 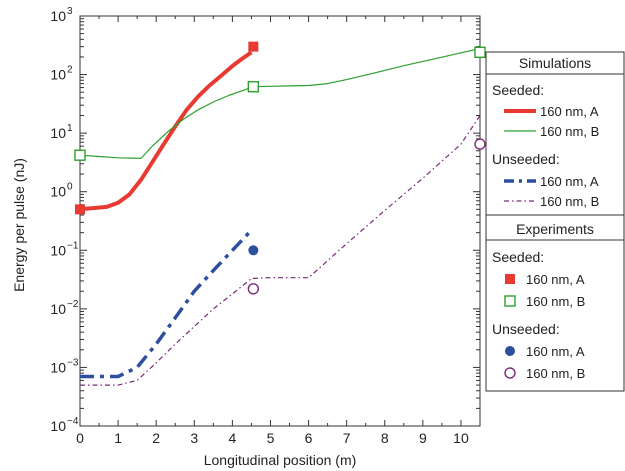 I want to click on x-tick-label: 9, so click(x=423, y=438).